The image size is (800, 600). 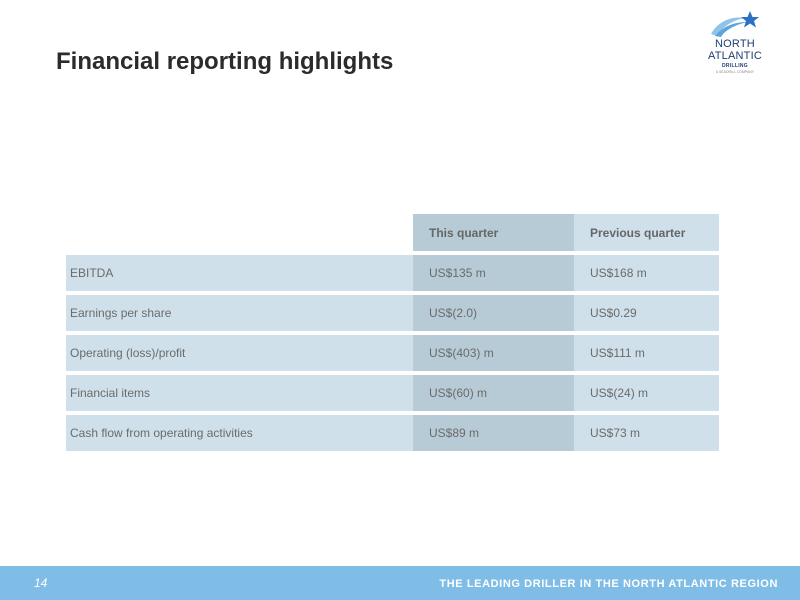 What do you see at coordinates (493, 393) in the screenshot?
I see `row-this-quarter: US$(60) m` at bounding box center [493, 393].